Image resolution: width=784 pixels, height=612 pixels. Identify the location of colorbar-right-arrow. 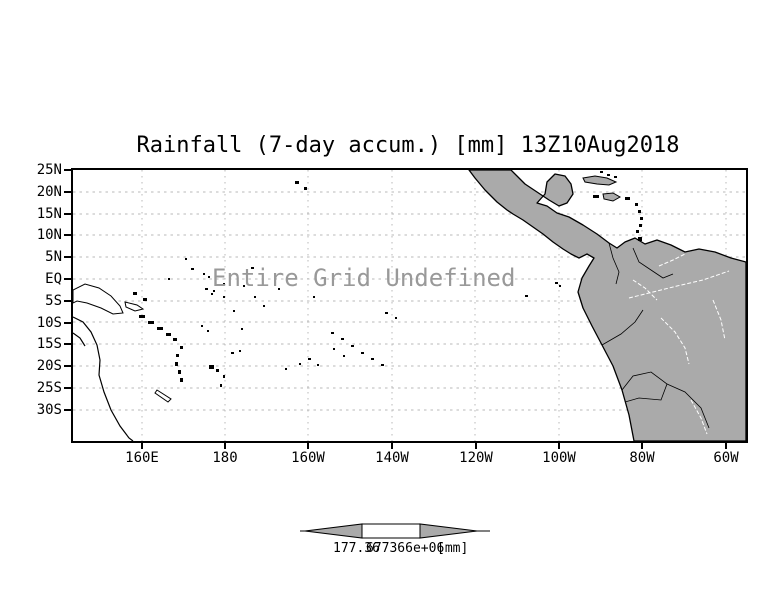
(448, 531).